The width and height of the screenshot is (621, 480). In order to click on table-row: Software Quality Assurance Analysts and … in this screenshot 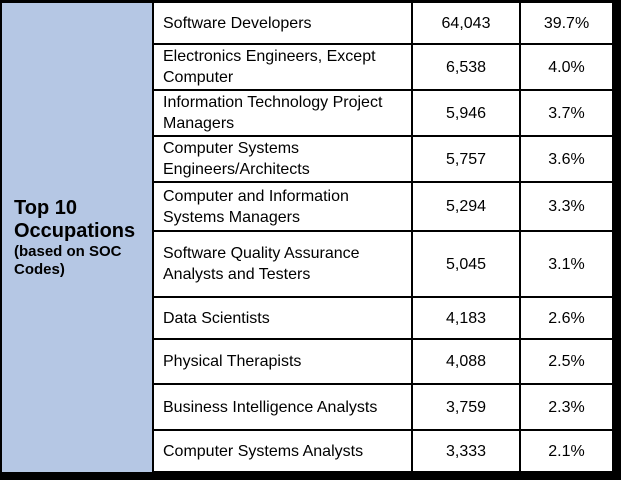, I will do `click(383, 264)`.